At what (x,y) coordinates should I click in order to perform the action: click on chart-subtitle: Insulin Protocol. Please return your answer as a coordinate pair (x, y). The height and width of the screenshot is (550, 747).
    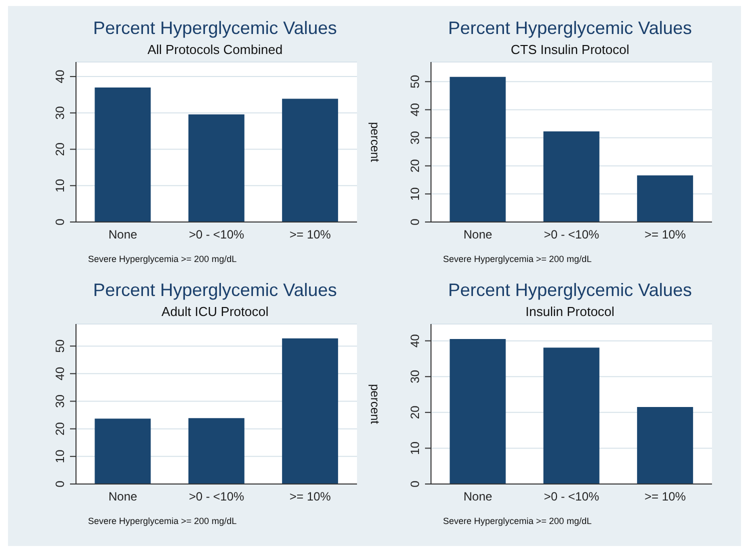
    Looking at the image, I should click on (570, 311).